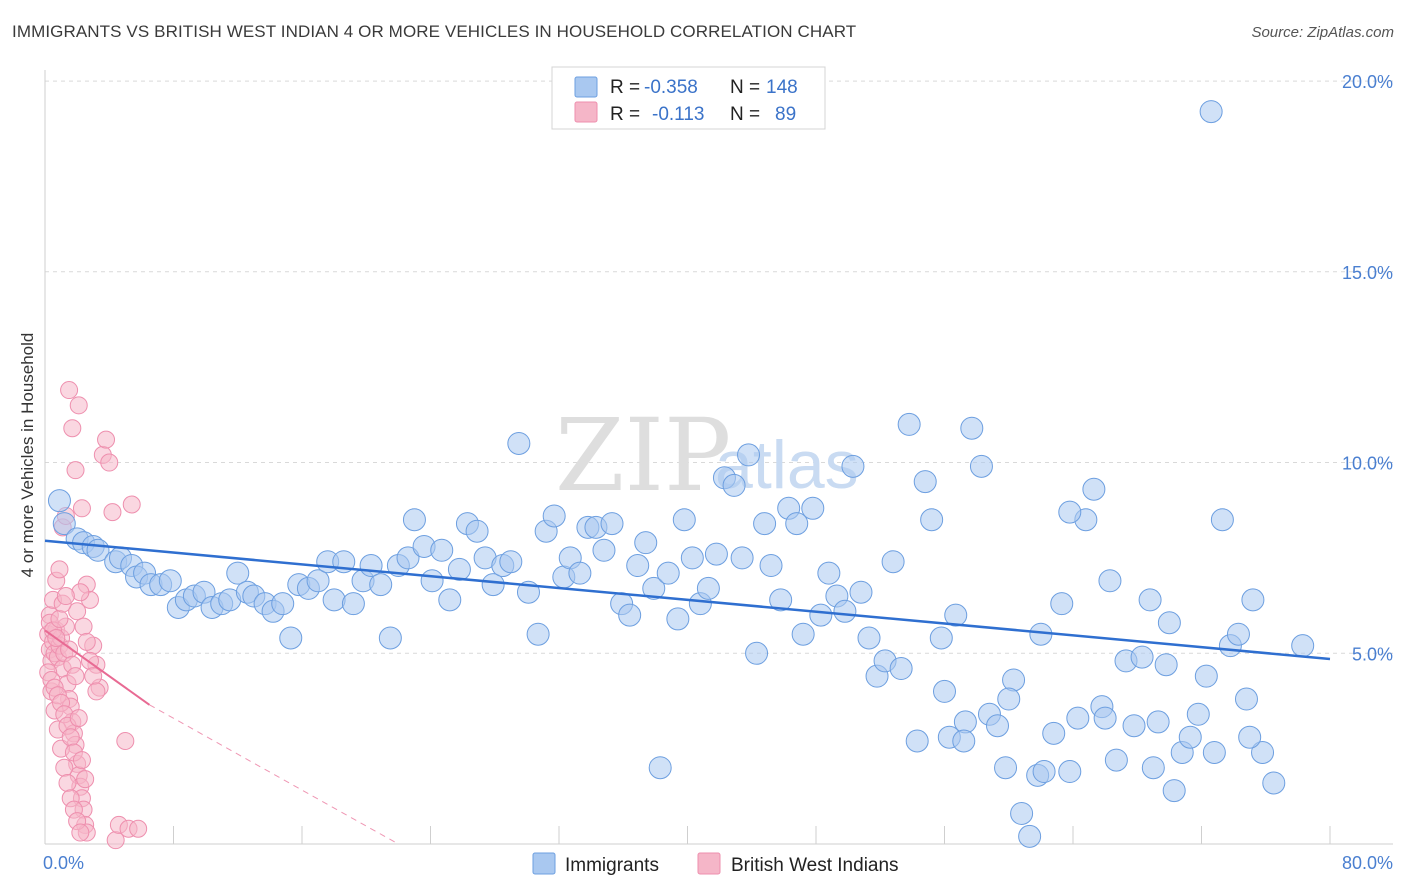 This screenshot has width=1406, height=892. I want to click on legend-swatch-bwi, so click(586, 112).